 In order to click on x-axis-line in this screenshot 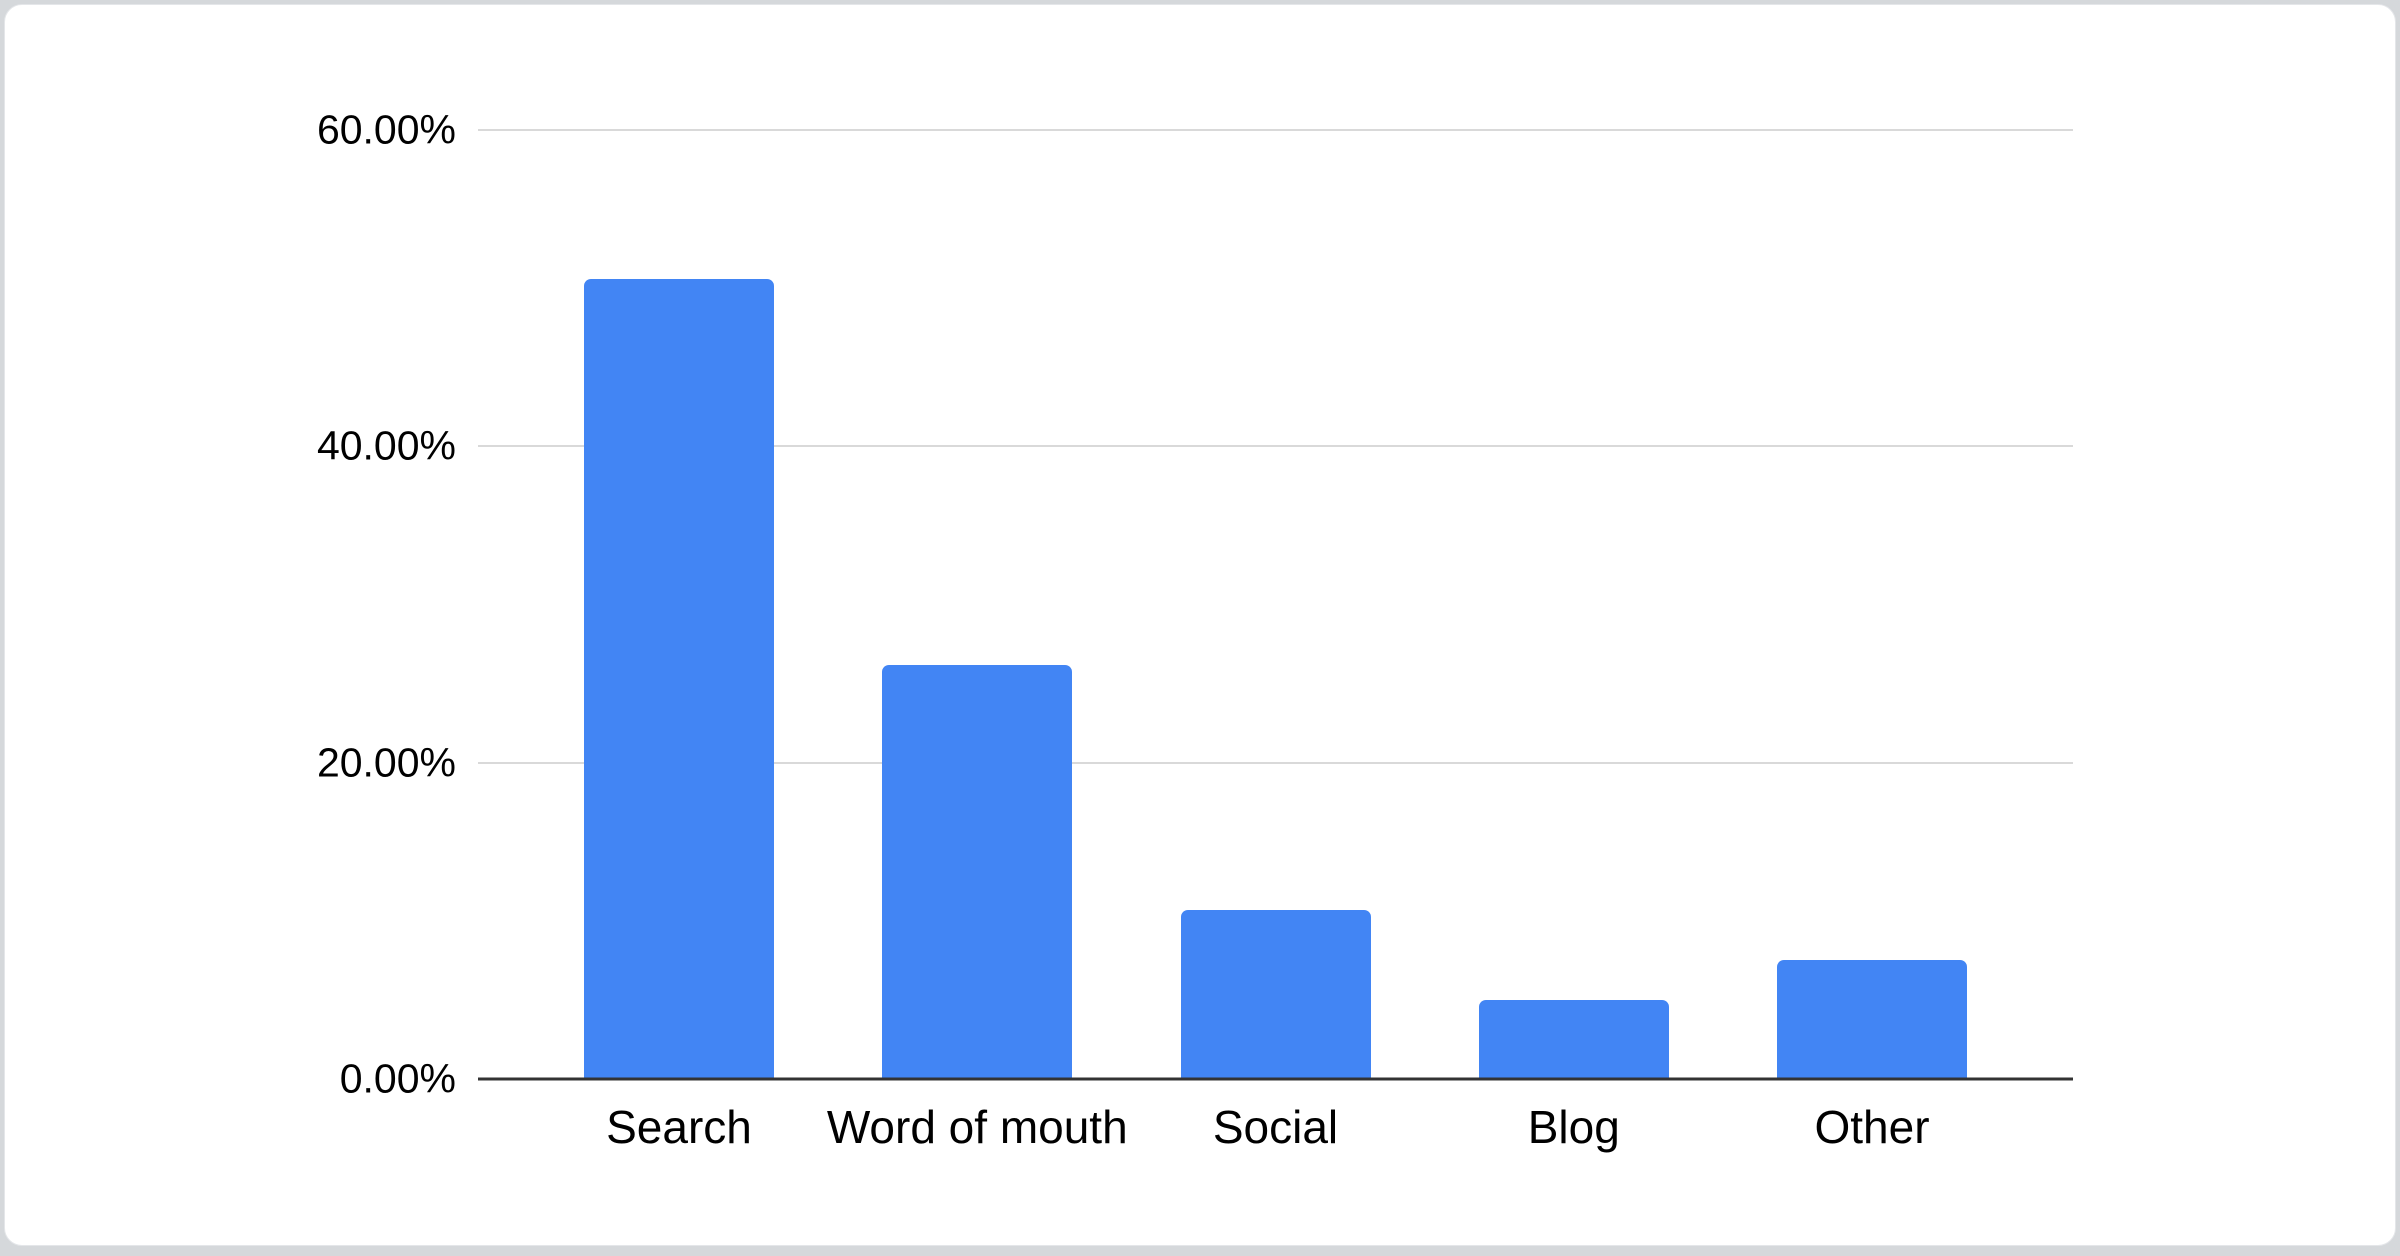, I will do `click(1275, 1079)`.